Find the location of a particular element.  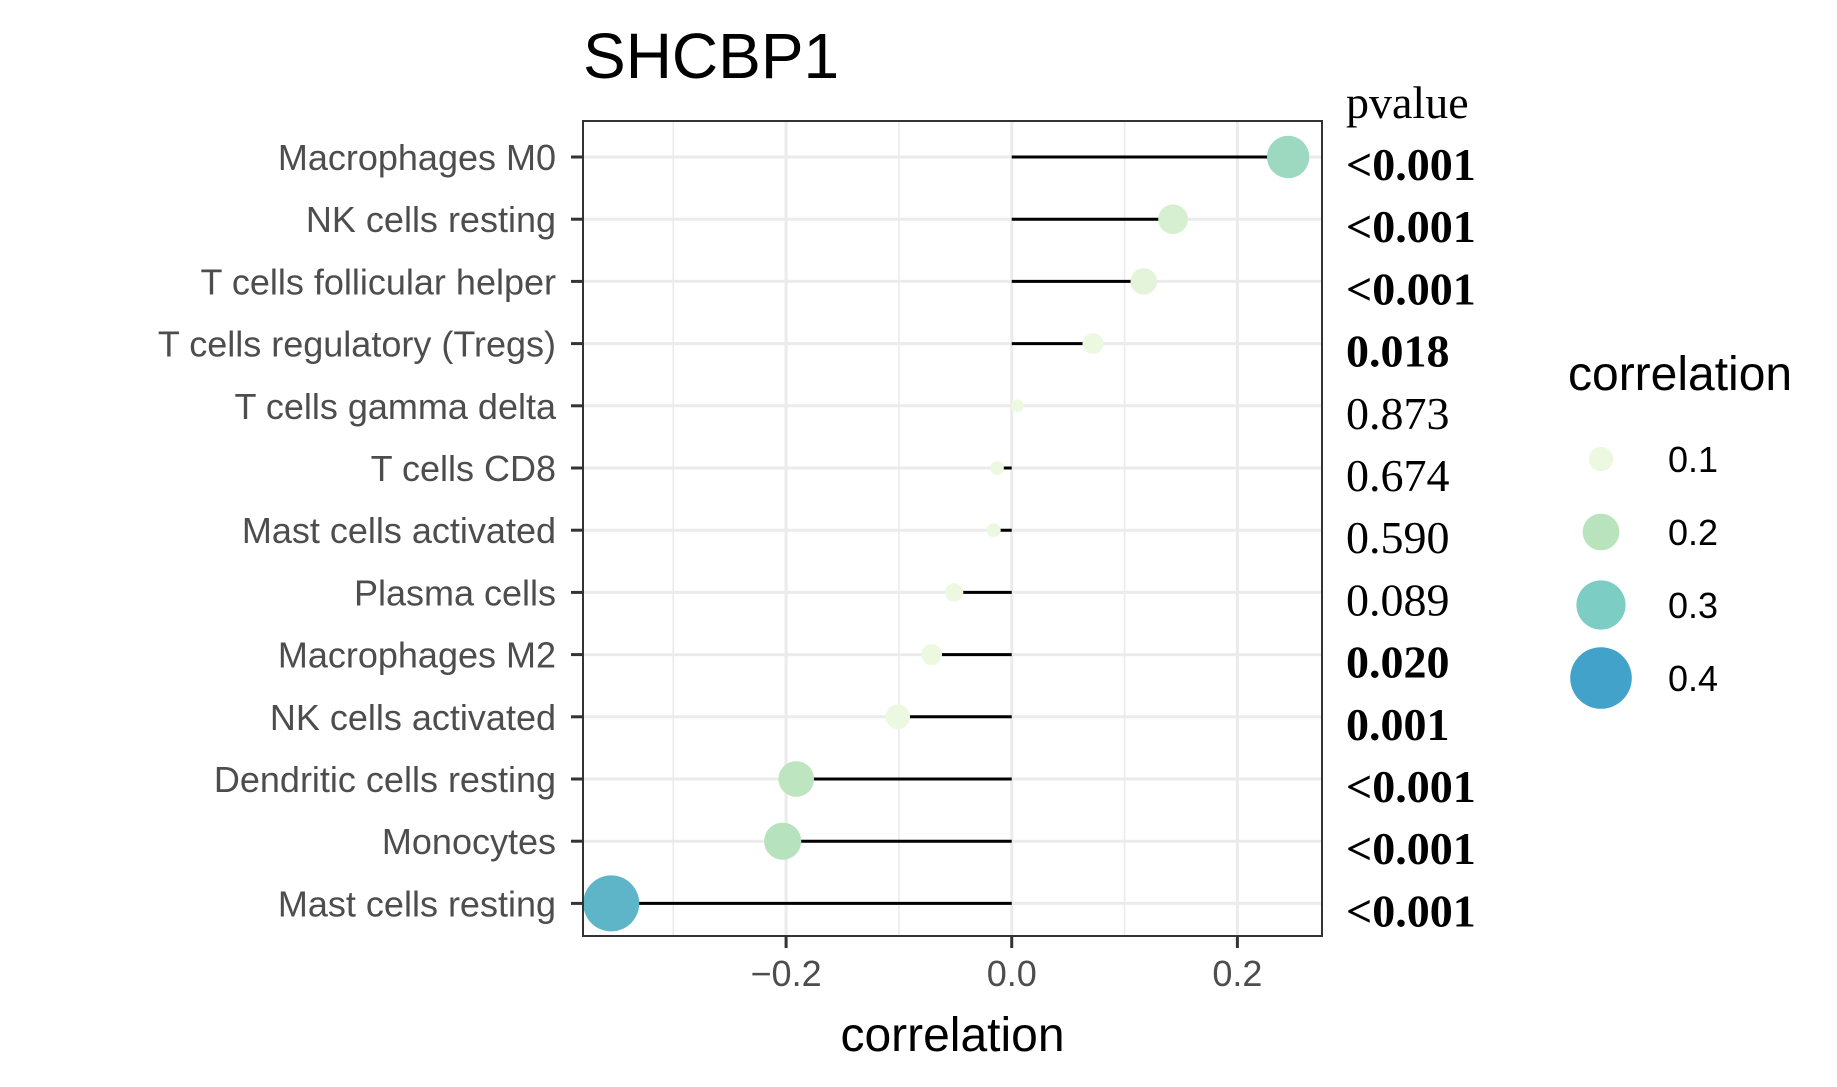

y-tick-label: NK cells activated is located at coordinates (413, 717).